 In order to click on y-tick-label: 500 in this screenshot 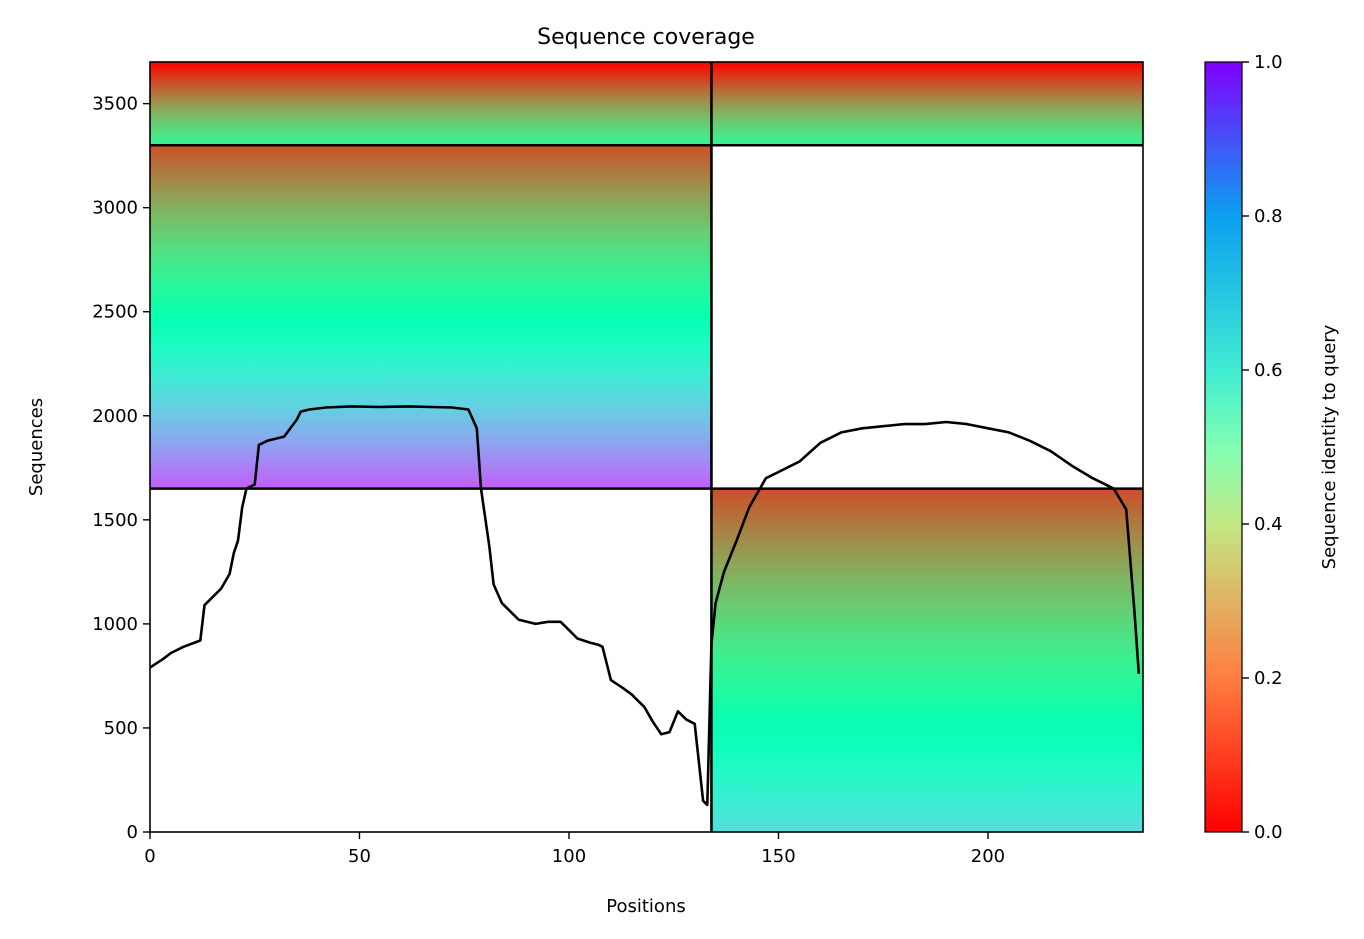, I will do `click(121, 728)`.